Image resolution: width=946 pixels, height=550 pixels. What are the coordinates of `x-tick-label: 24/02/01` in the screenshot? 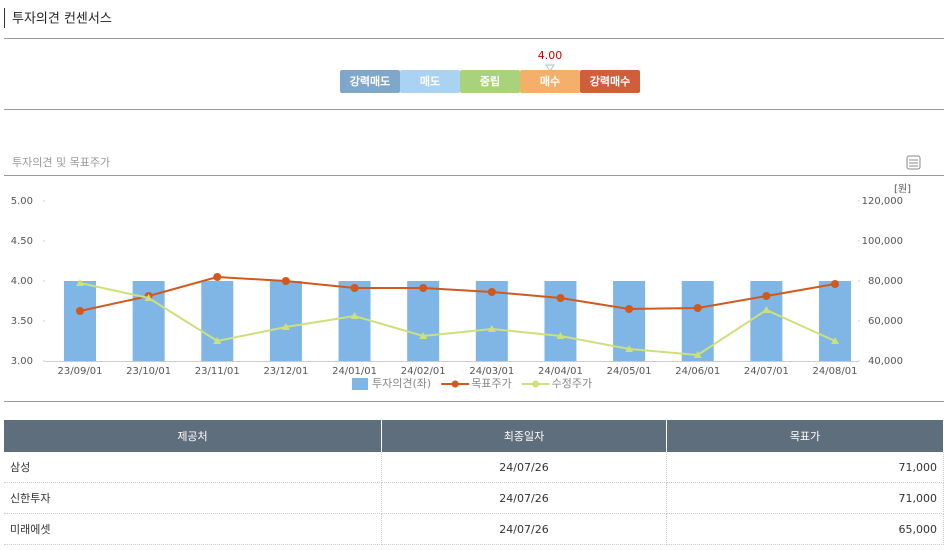 It's located at (423, 371).